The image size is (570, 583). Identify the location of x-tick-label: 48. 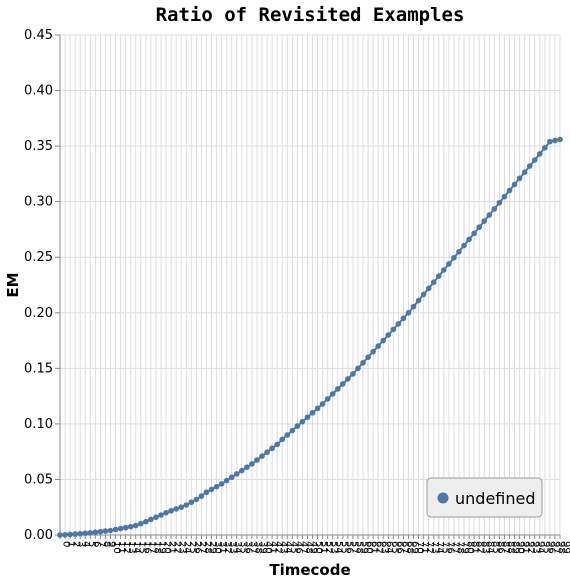
(308, 547).